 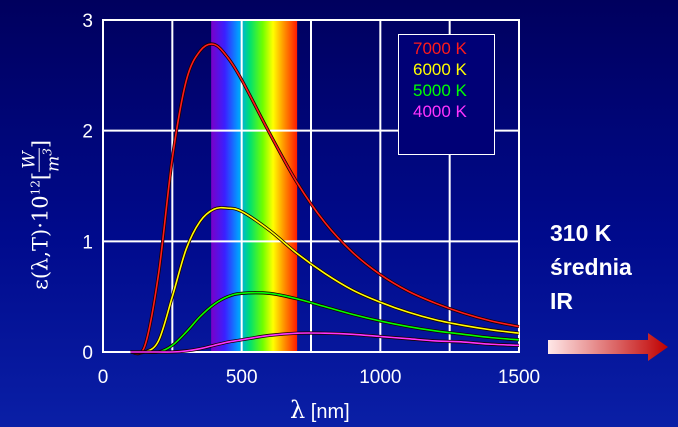 I want to click on legend-item-6000k: 6000 K, so click(x=440, y=69).